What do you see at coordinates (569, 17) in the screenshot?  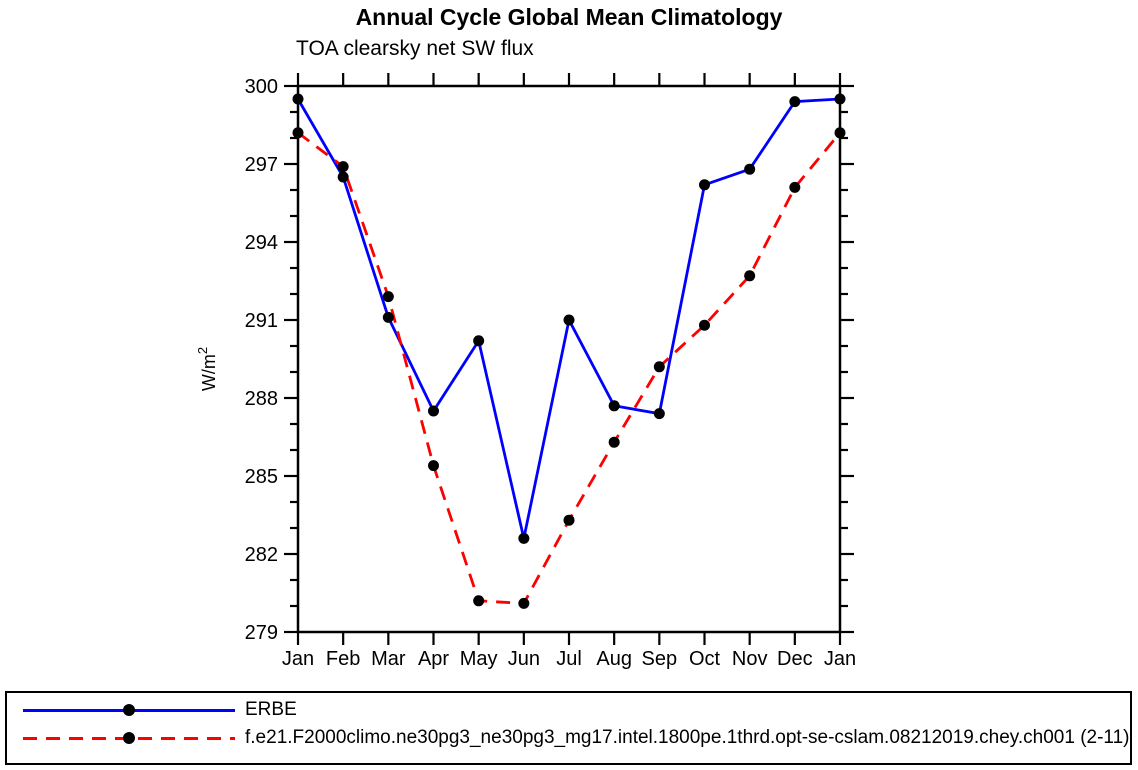 I see `chart-title: Annual Cycle Global Mean Climatology` at bounding box center [569, 17].